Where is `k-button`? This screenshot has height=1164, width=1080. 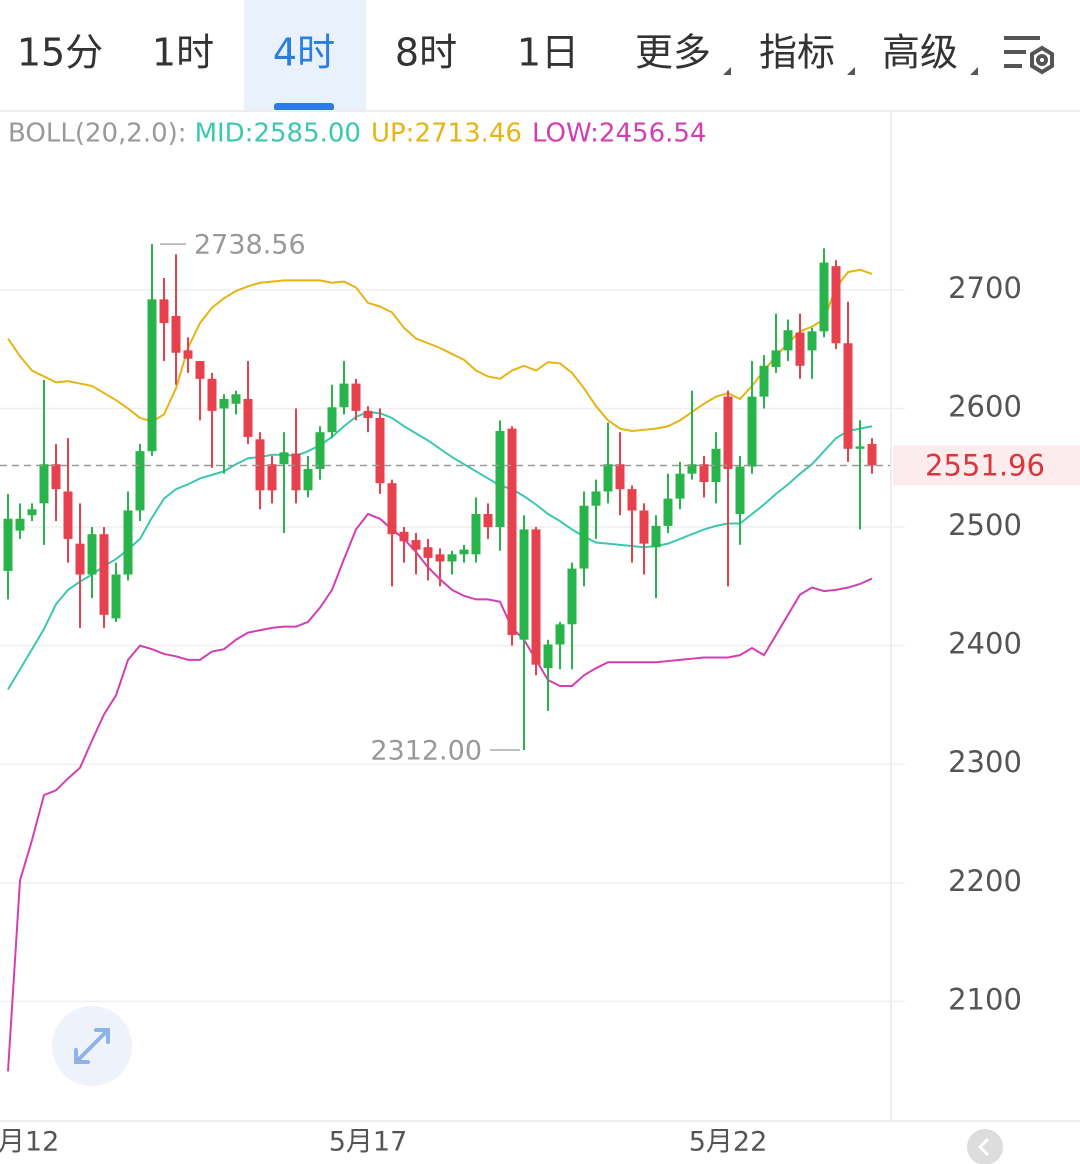 k-button is located at coordinates (985, 1146).